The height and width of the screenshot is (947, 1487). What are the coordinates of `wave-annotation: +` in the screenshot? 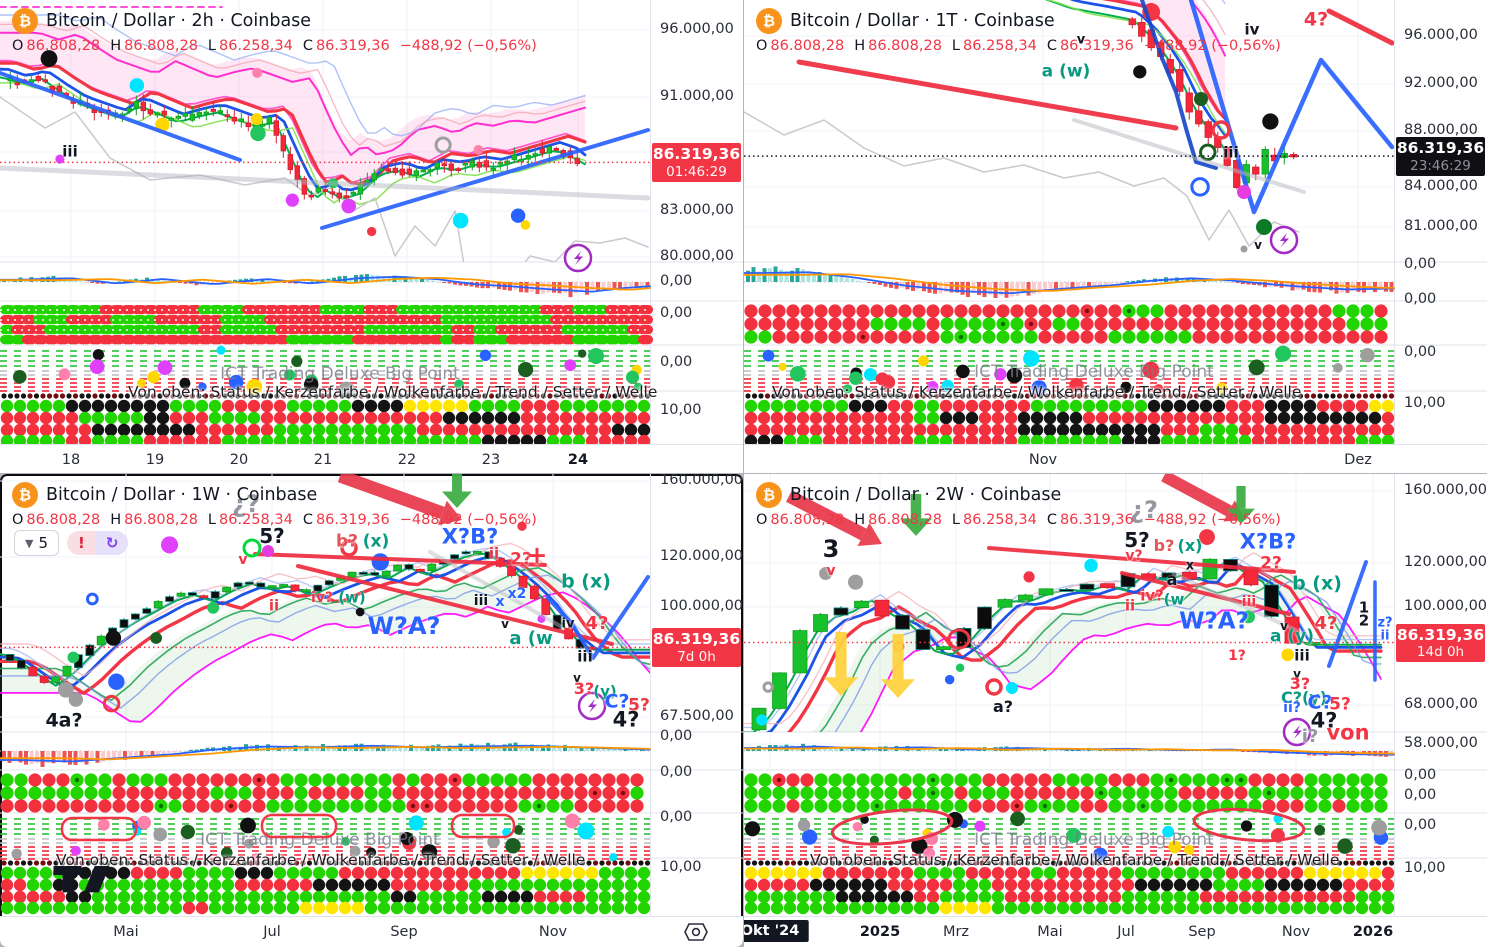 It's located at (537, 555).